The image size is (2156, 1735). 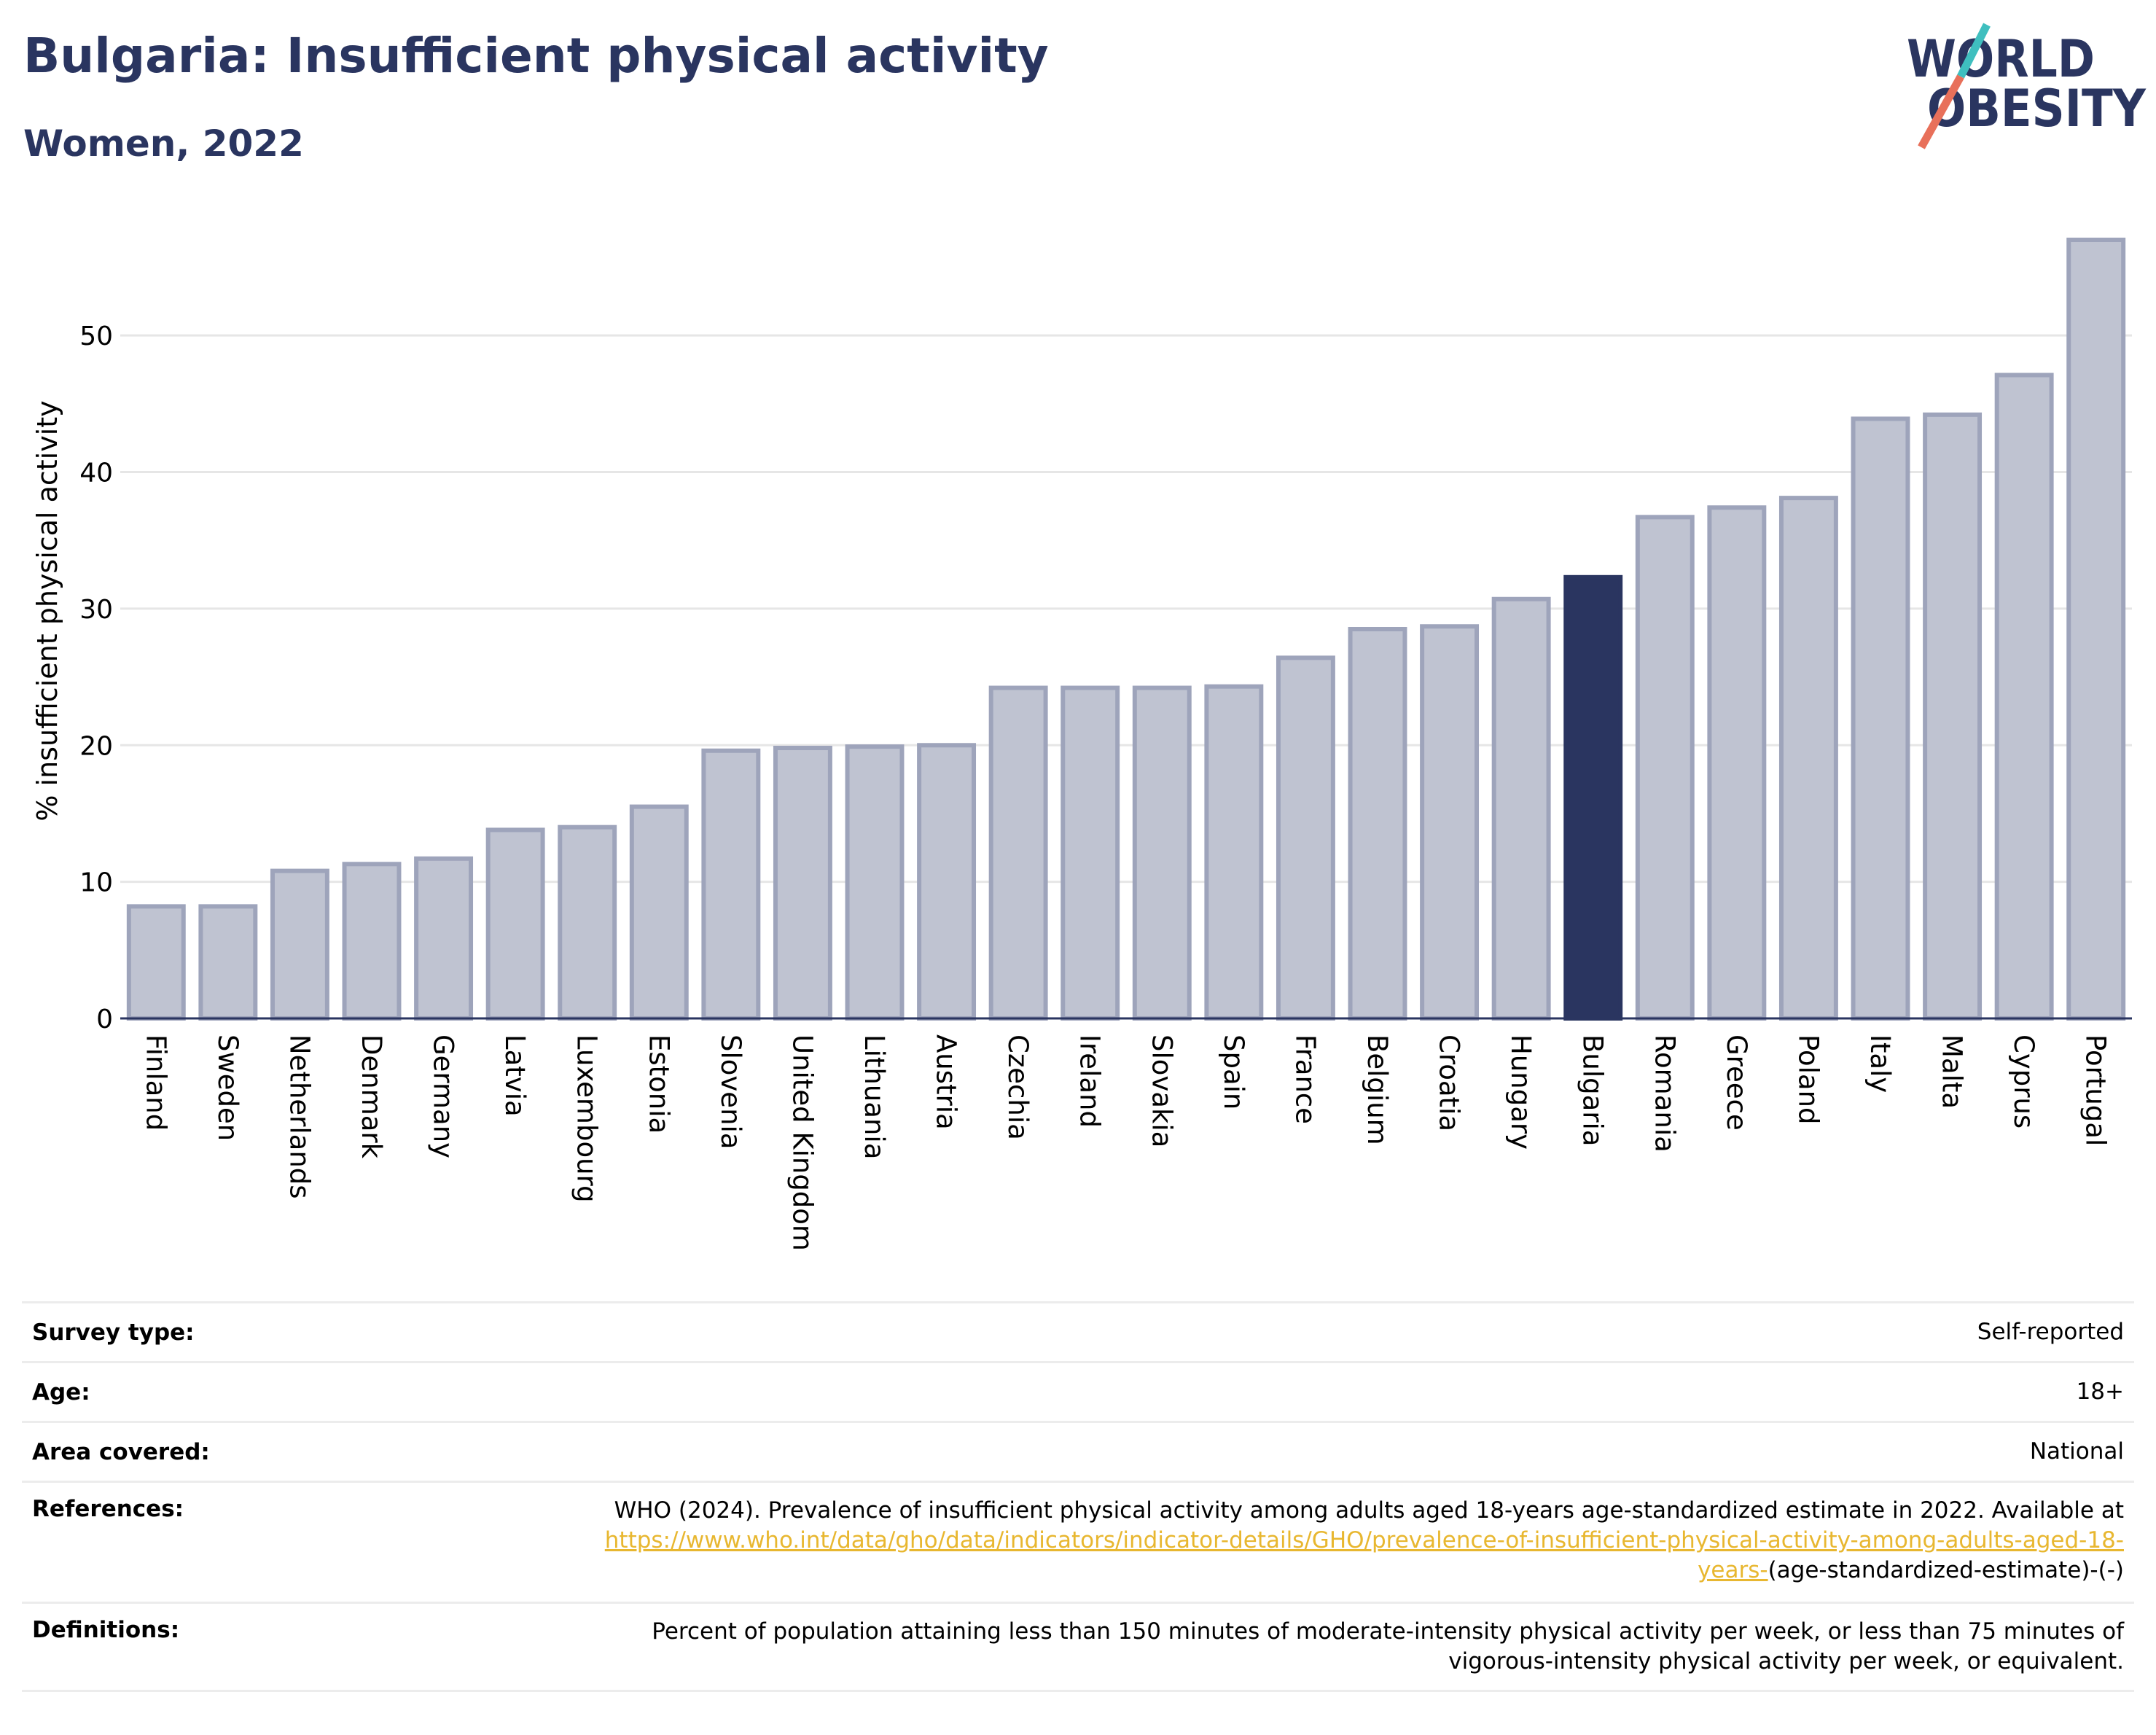 I want to click on x-tick-label: Malta, so click(x=1953, y=1071).